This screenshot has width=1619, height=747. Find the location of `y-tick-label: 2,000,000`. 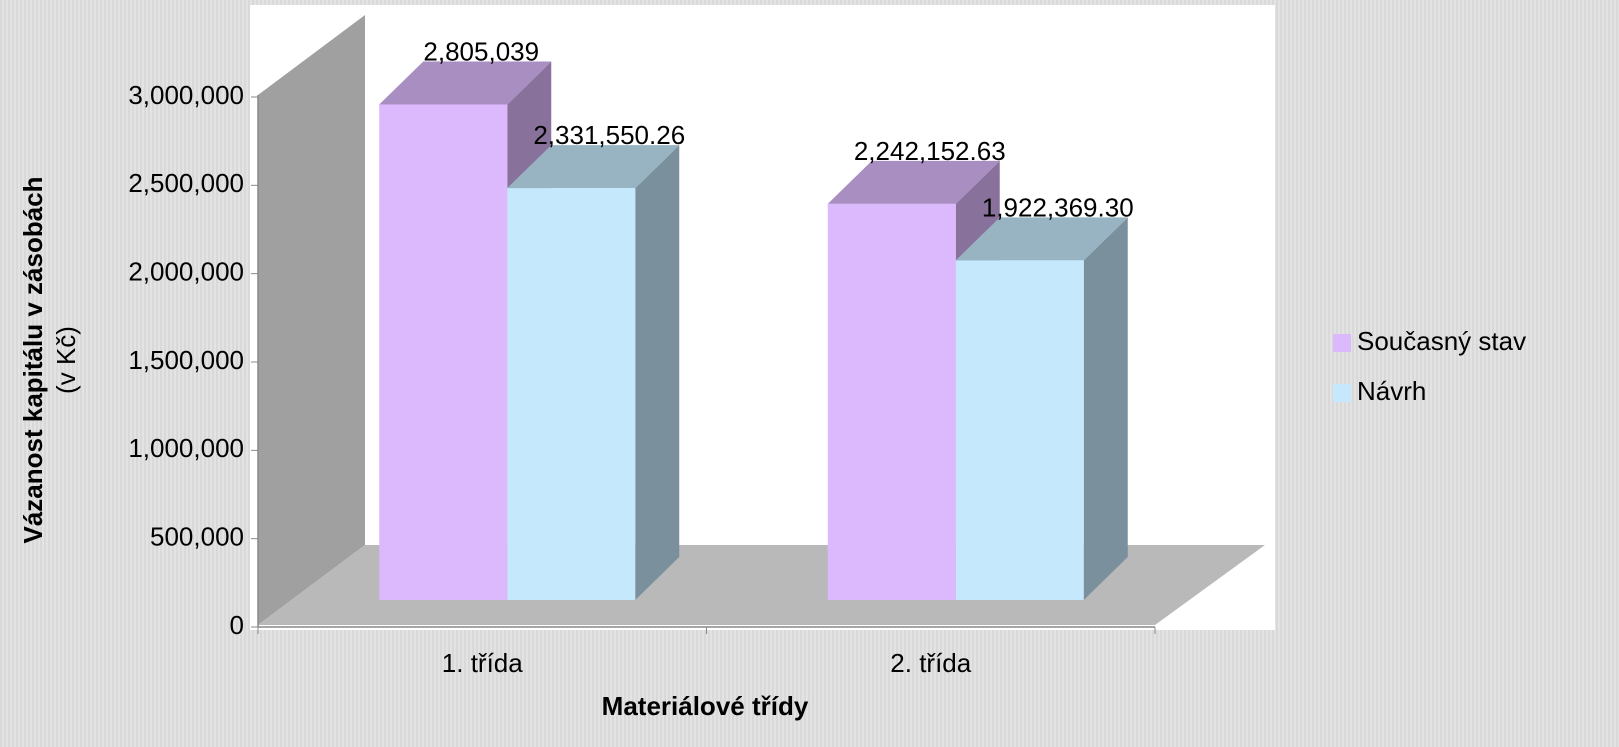

y-tick-label: 2,000,000 is located at coordinates (186, 272).